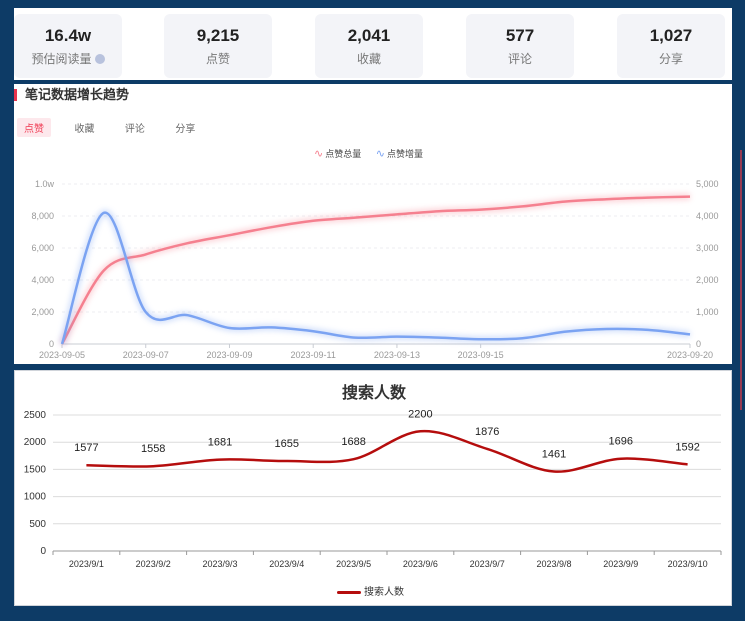 Image resolution: width=745 pixels, height=621 pixels. I want to click on x-tick-label: 2023-09-11, so click(313, 355).